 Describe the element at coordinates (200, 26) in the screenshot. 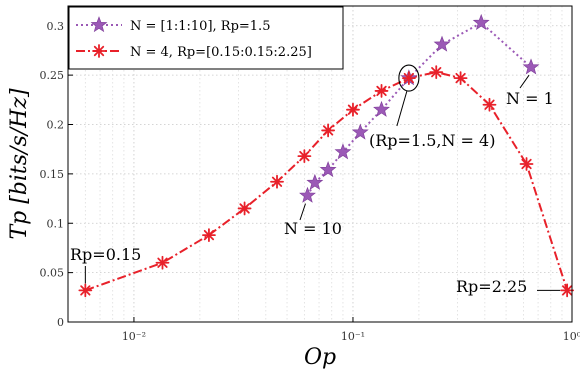

I see `legend-entry-1: N = [1:1:10], Rp=1.5` at that location.